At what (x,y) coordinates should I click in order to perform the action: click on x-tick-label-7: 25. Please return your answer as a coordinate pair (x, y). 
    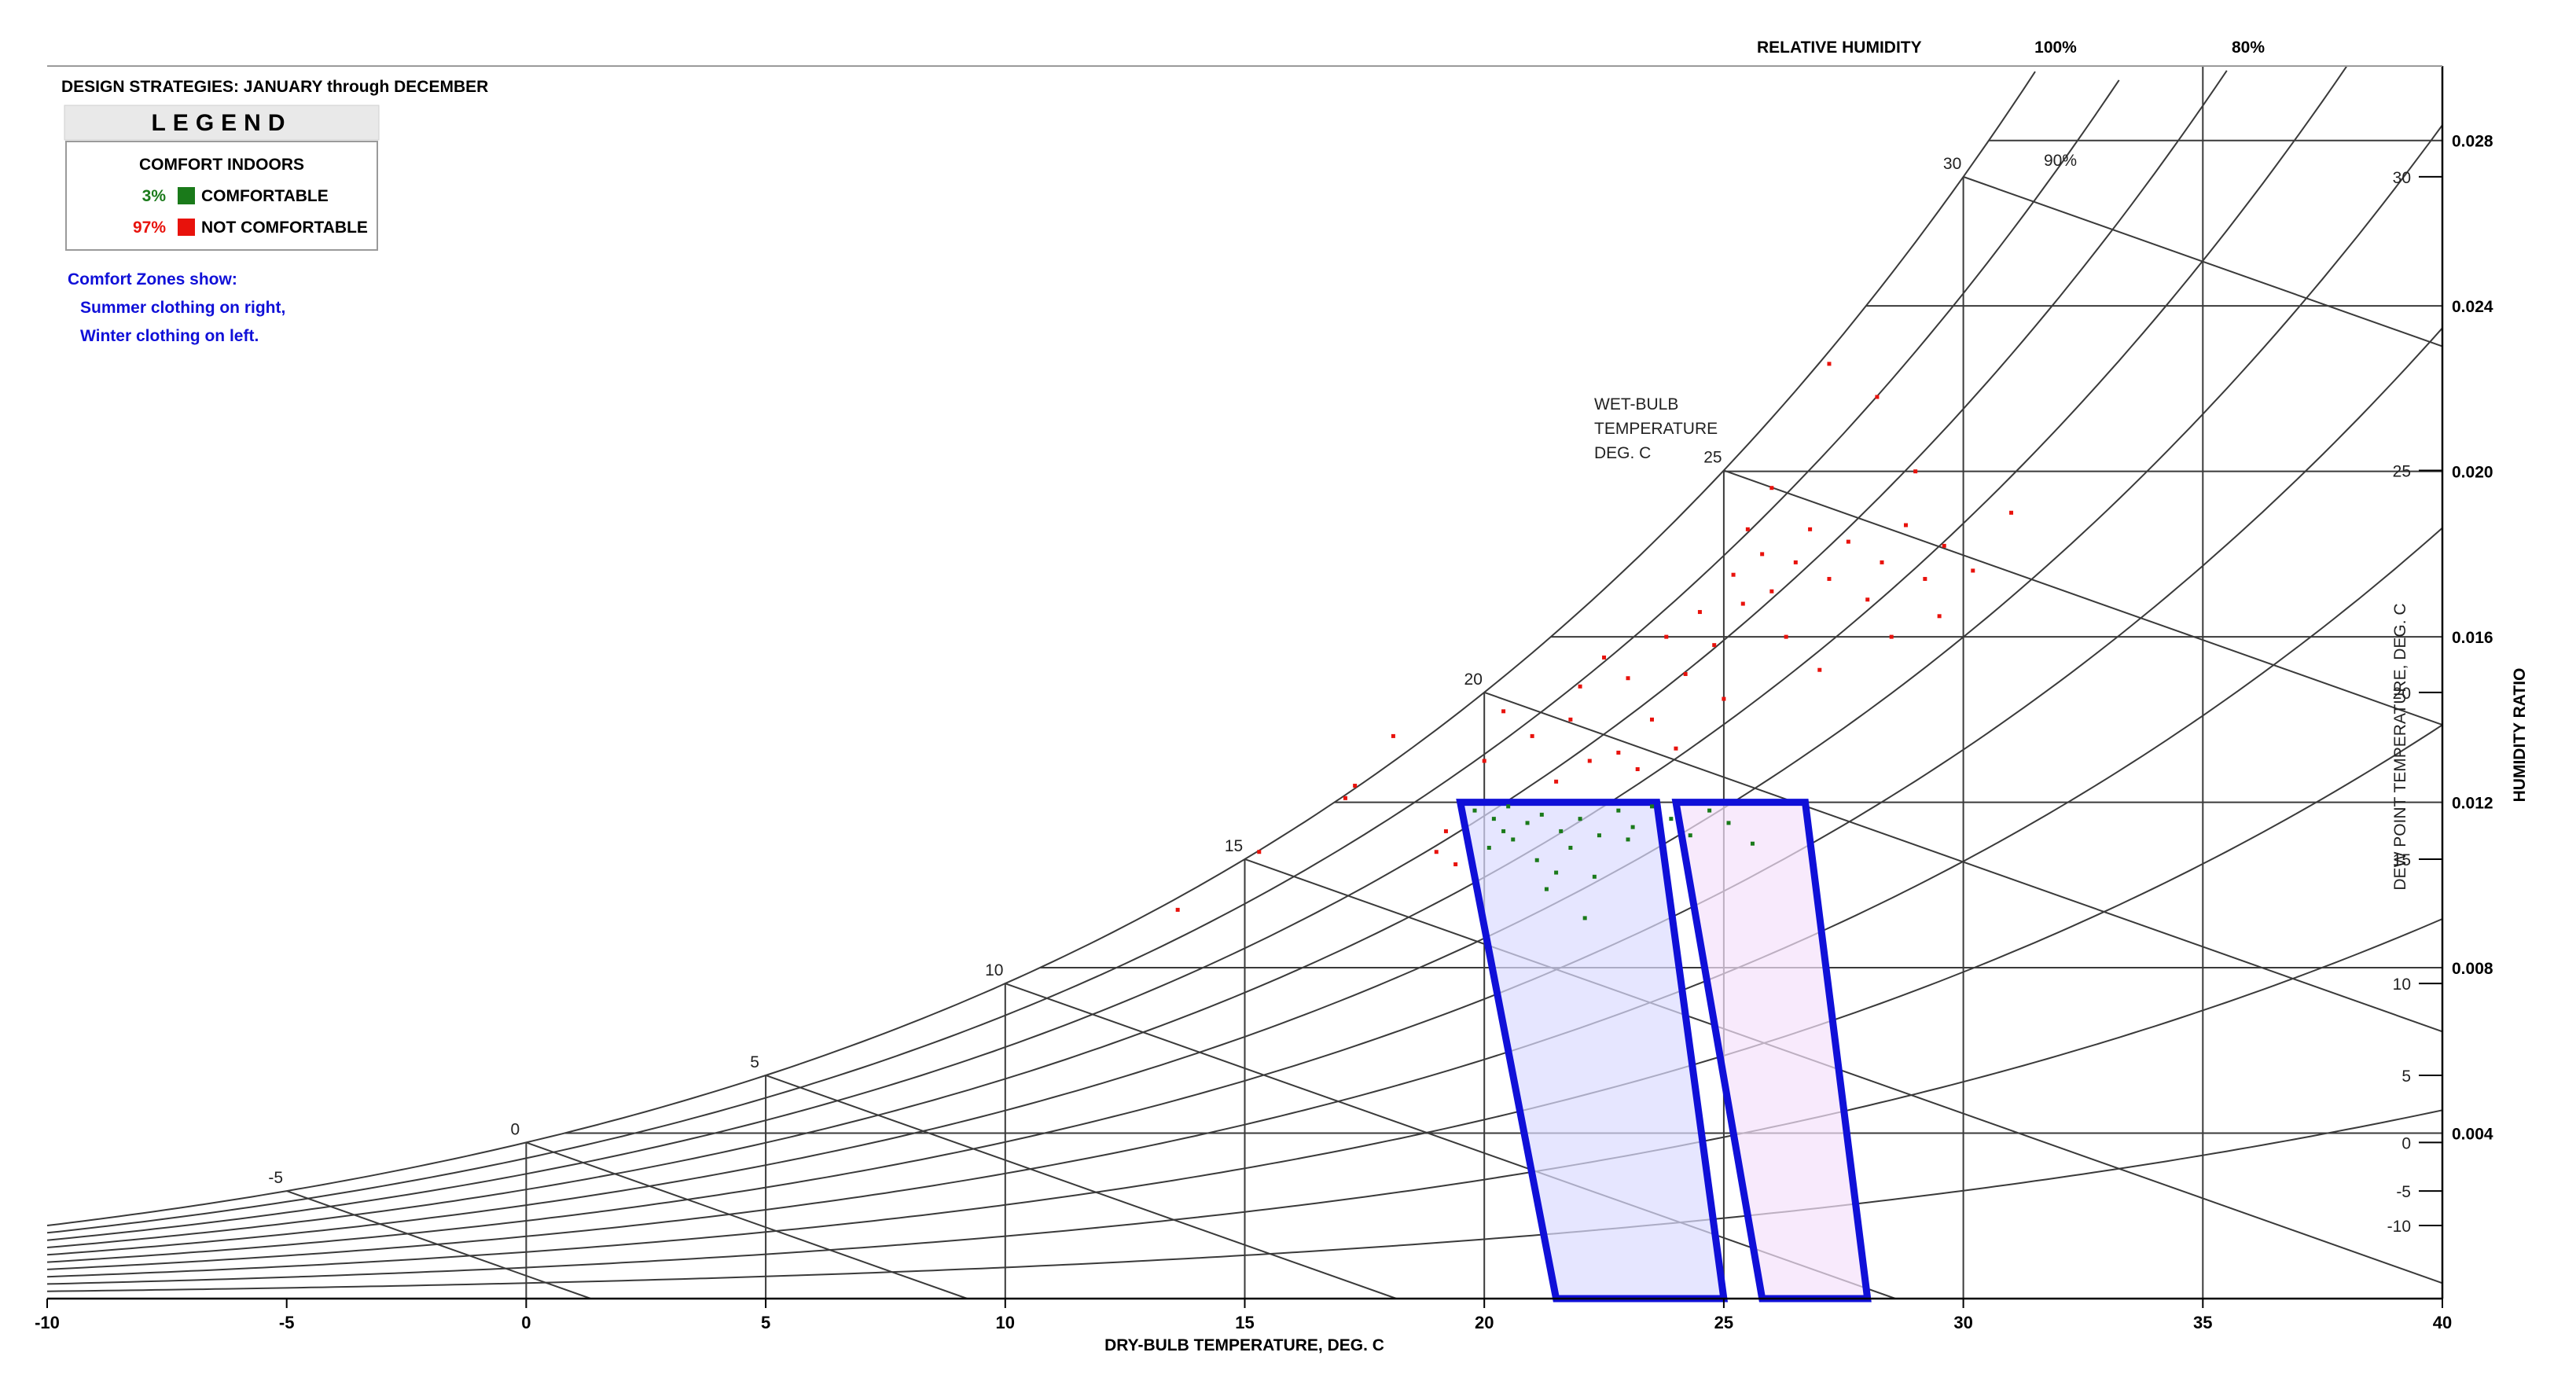
    Looking at the image, I should click on (1723, 1322).